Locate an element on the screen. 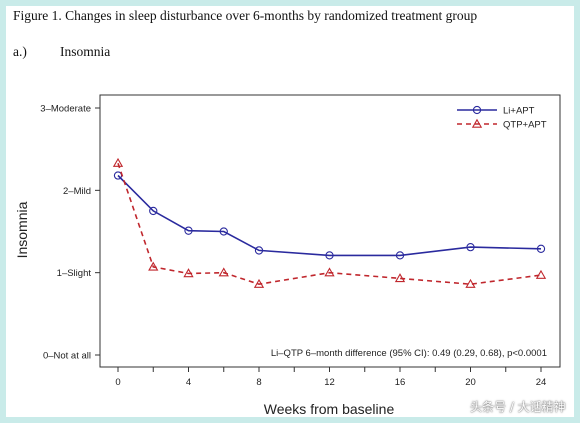 The height and width of the screenshot is (423, 580). x-tick-label: 4 is located at coordinates (188, 382).